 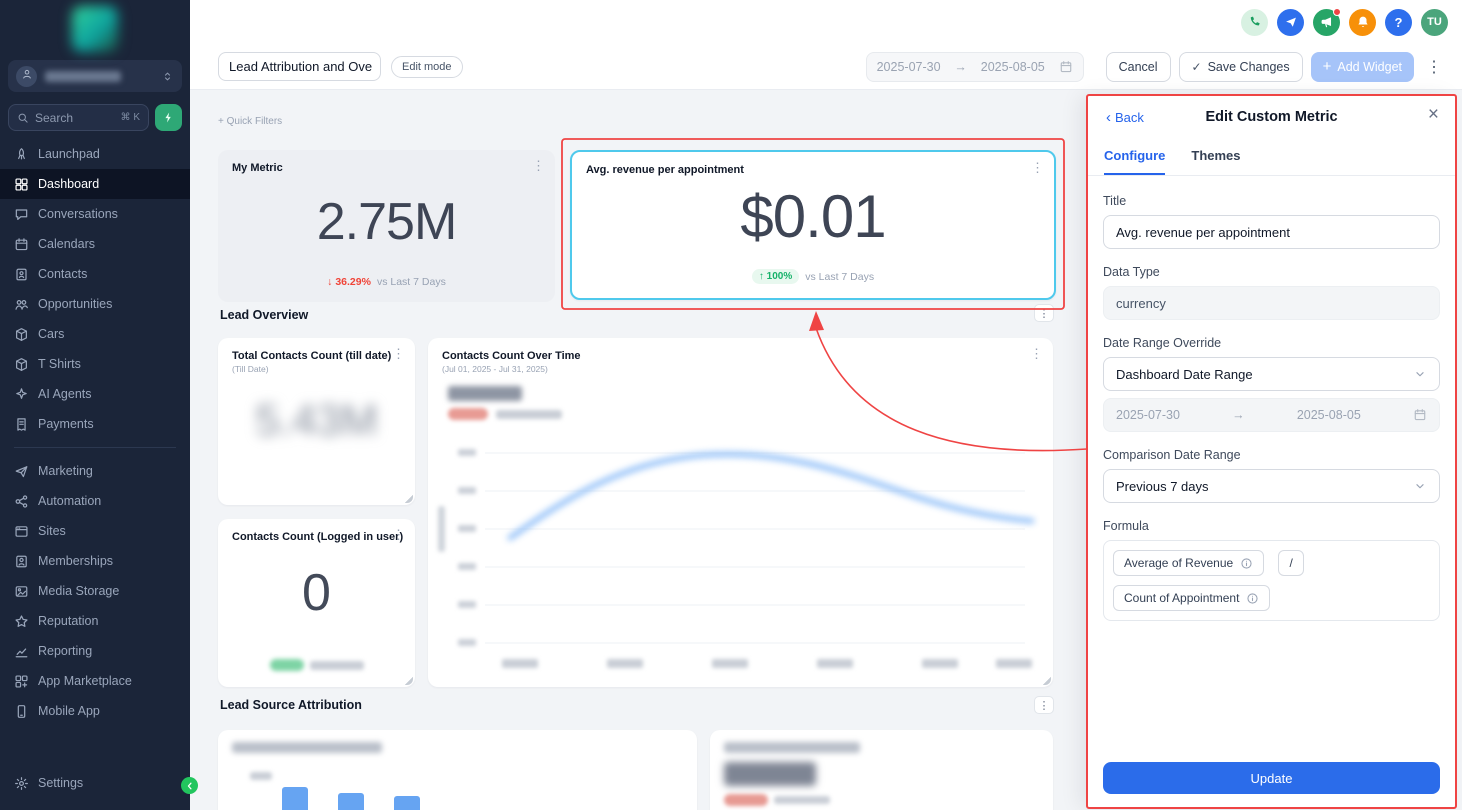 I want to click on sidebar-item-conversations: Conversations, so click(x=95, y=214).